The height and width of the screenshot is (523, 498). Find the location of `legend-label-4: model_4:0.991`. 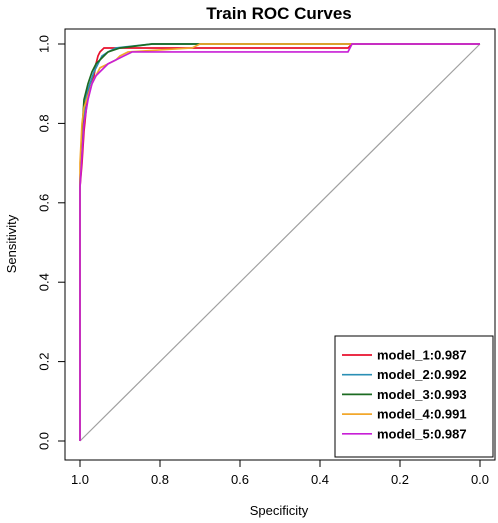

legend-label-4: model_4:0.991 is located at coordinates (422, 414).